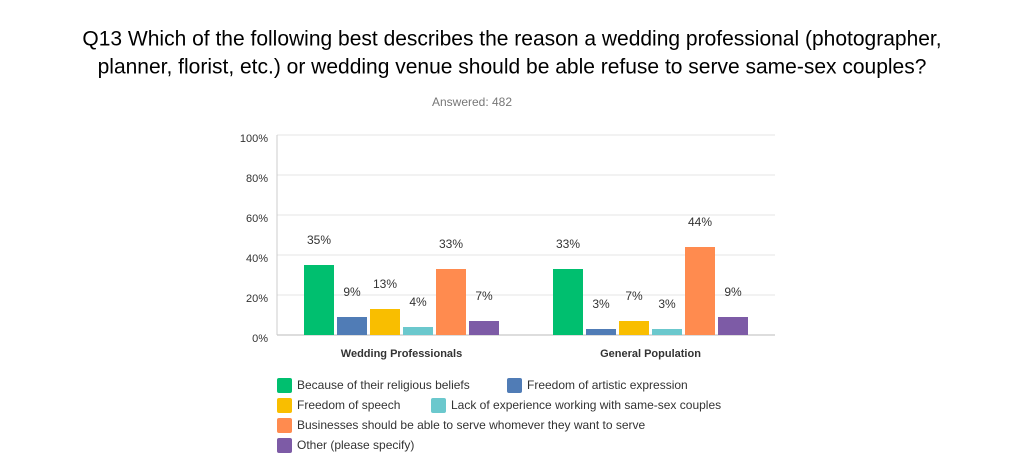  What do you see at coordinates (650, 354) in the screenshot?
I see `x-tick-label: General Population` at bounding box center [650, 354].